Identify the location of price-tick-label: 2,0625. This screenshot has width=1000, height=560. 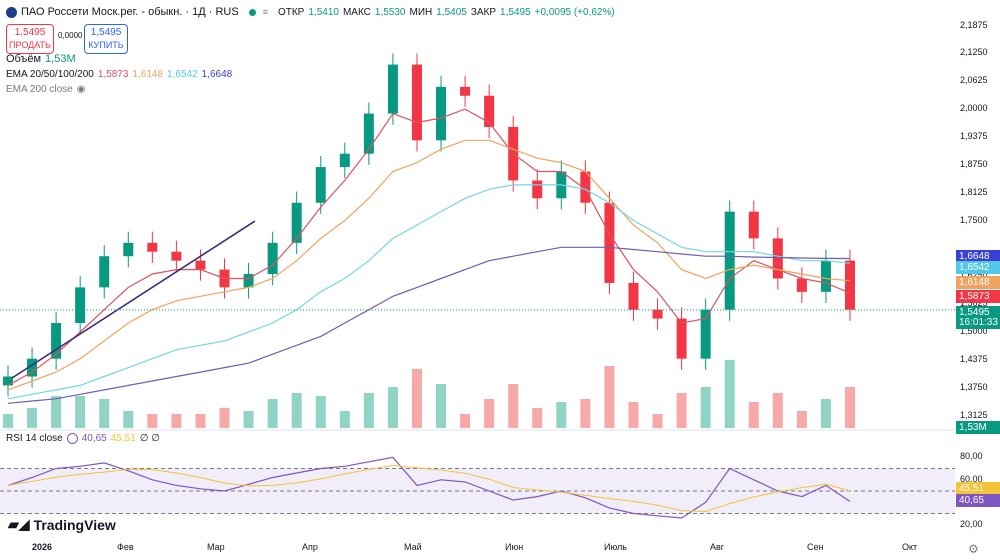
(974, 80).